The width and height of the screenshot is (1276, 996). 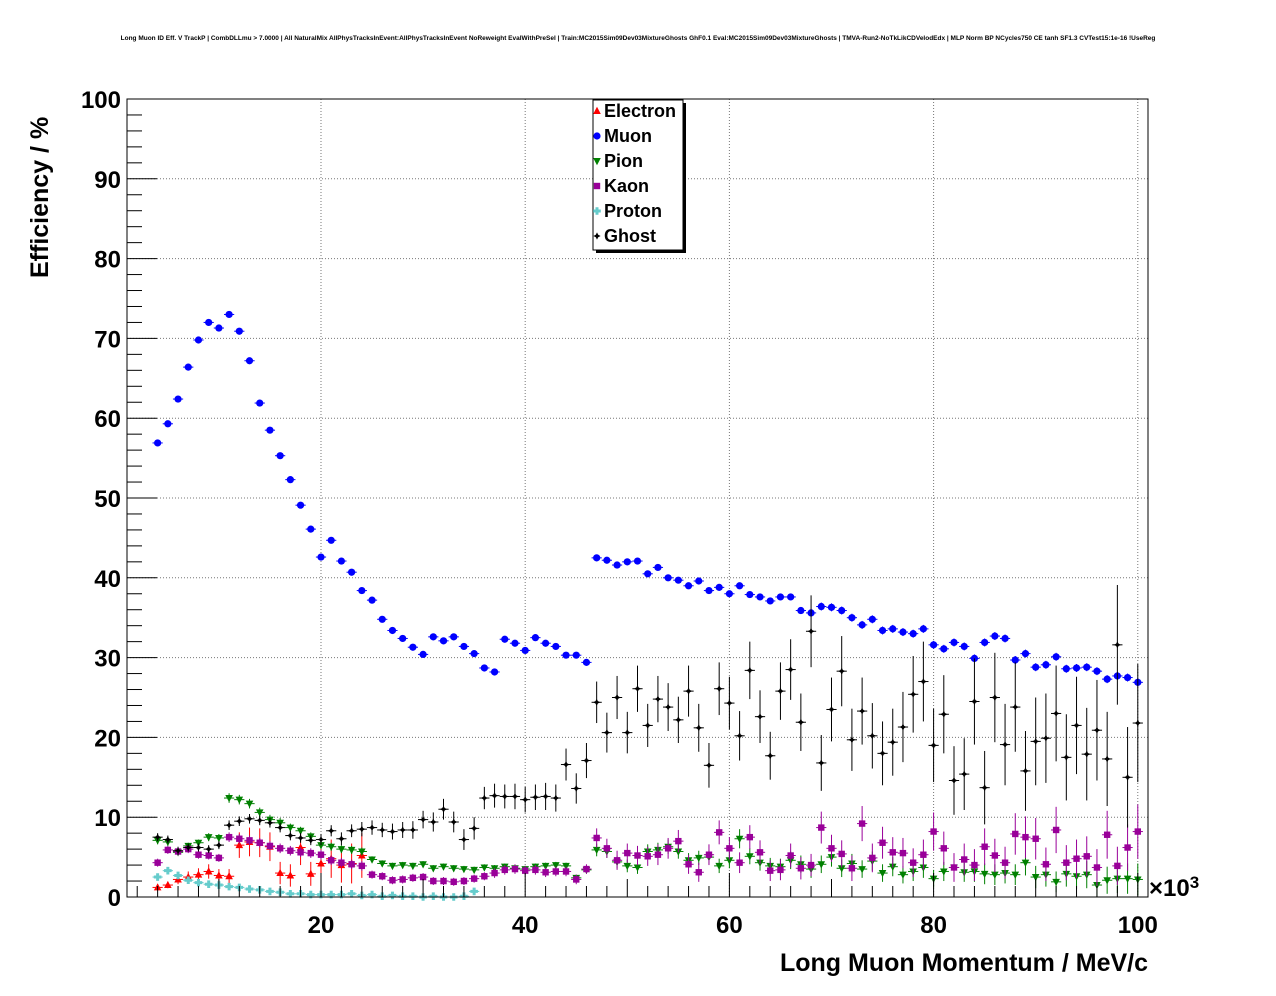 I want to click on x-tick-label: 80, so click(x=933, y=925).